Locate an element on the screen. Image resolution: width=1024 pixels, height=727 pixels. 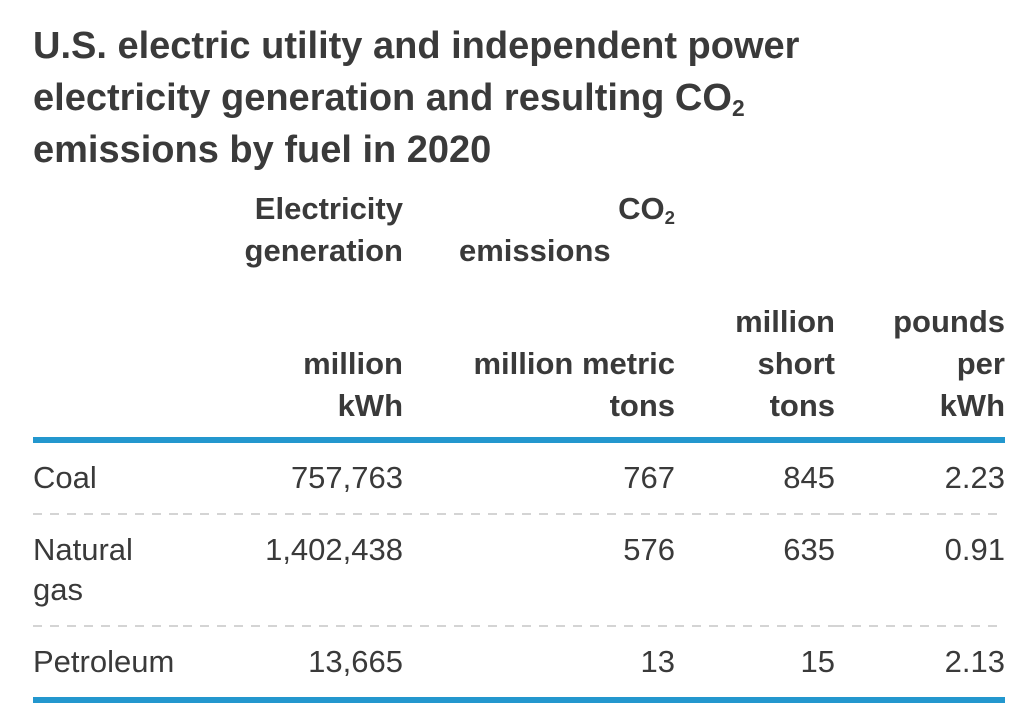
pounds-per-kwh-value: 0.91 is located at coordinates (920, 569).